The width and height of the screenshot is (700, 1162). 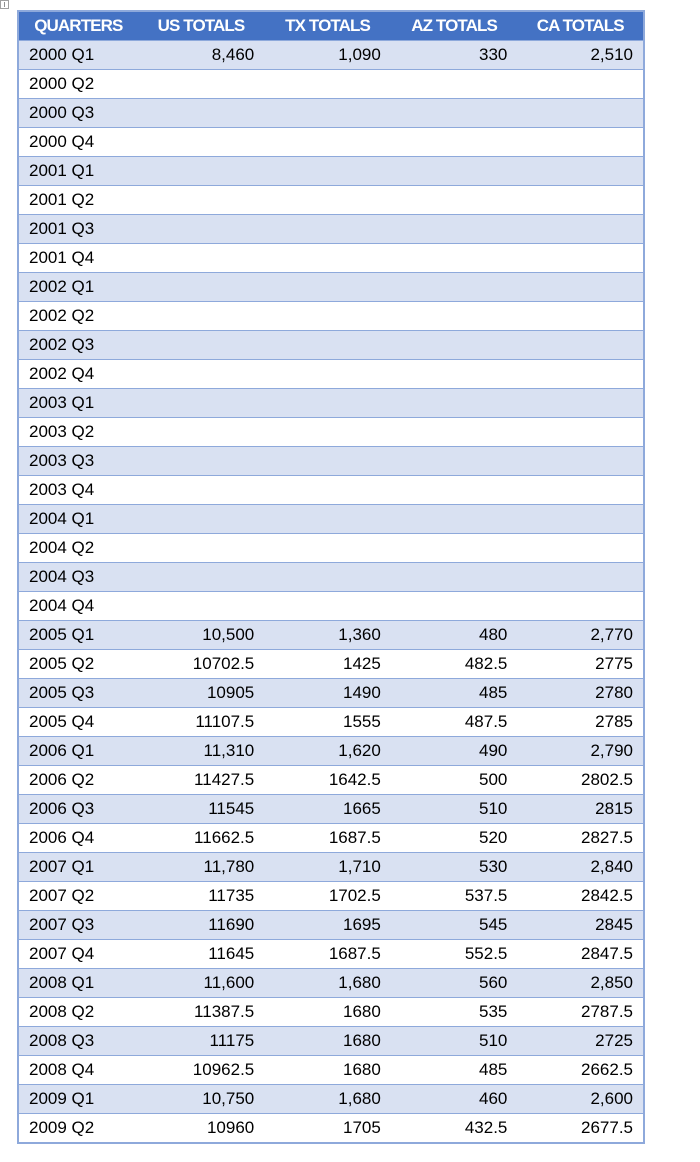 I want to click on table-row: 2002 Q1, so click(x=331, y=287).